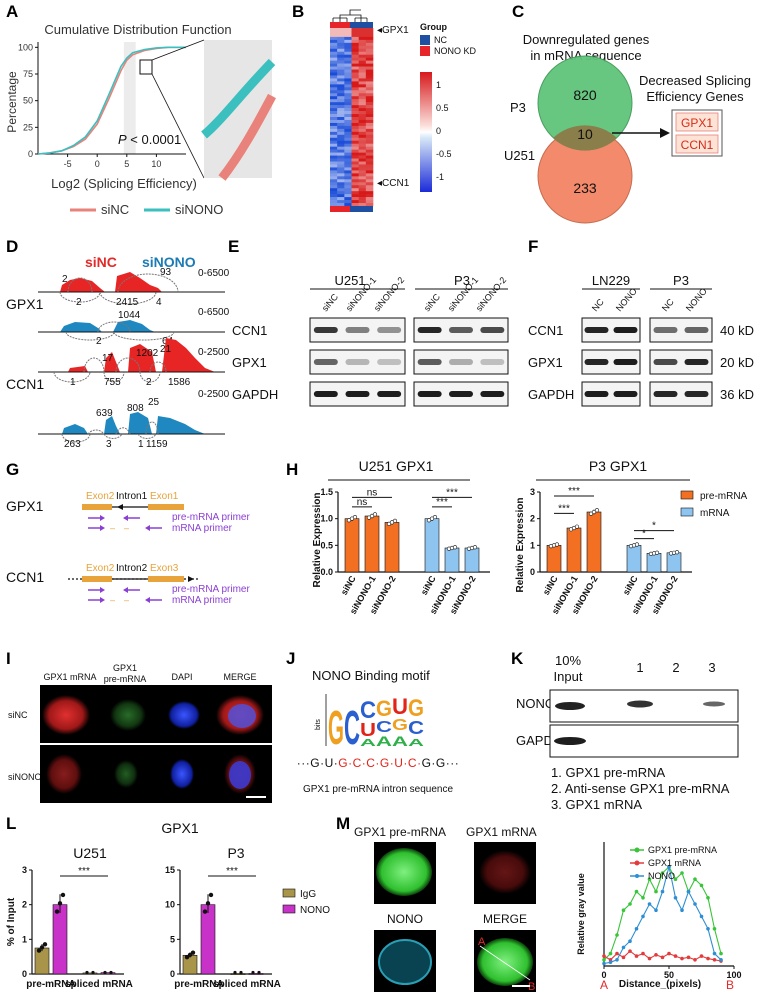 Image resolution: width=762 pixels, height=1000 pixels. I want to click on panel-letter-j: J, so click(290, 658).